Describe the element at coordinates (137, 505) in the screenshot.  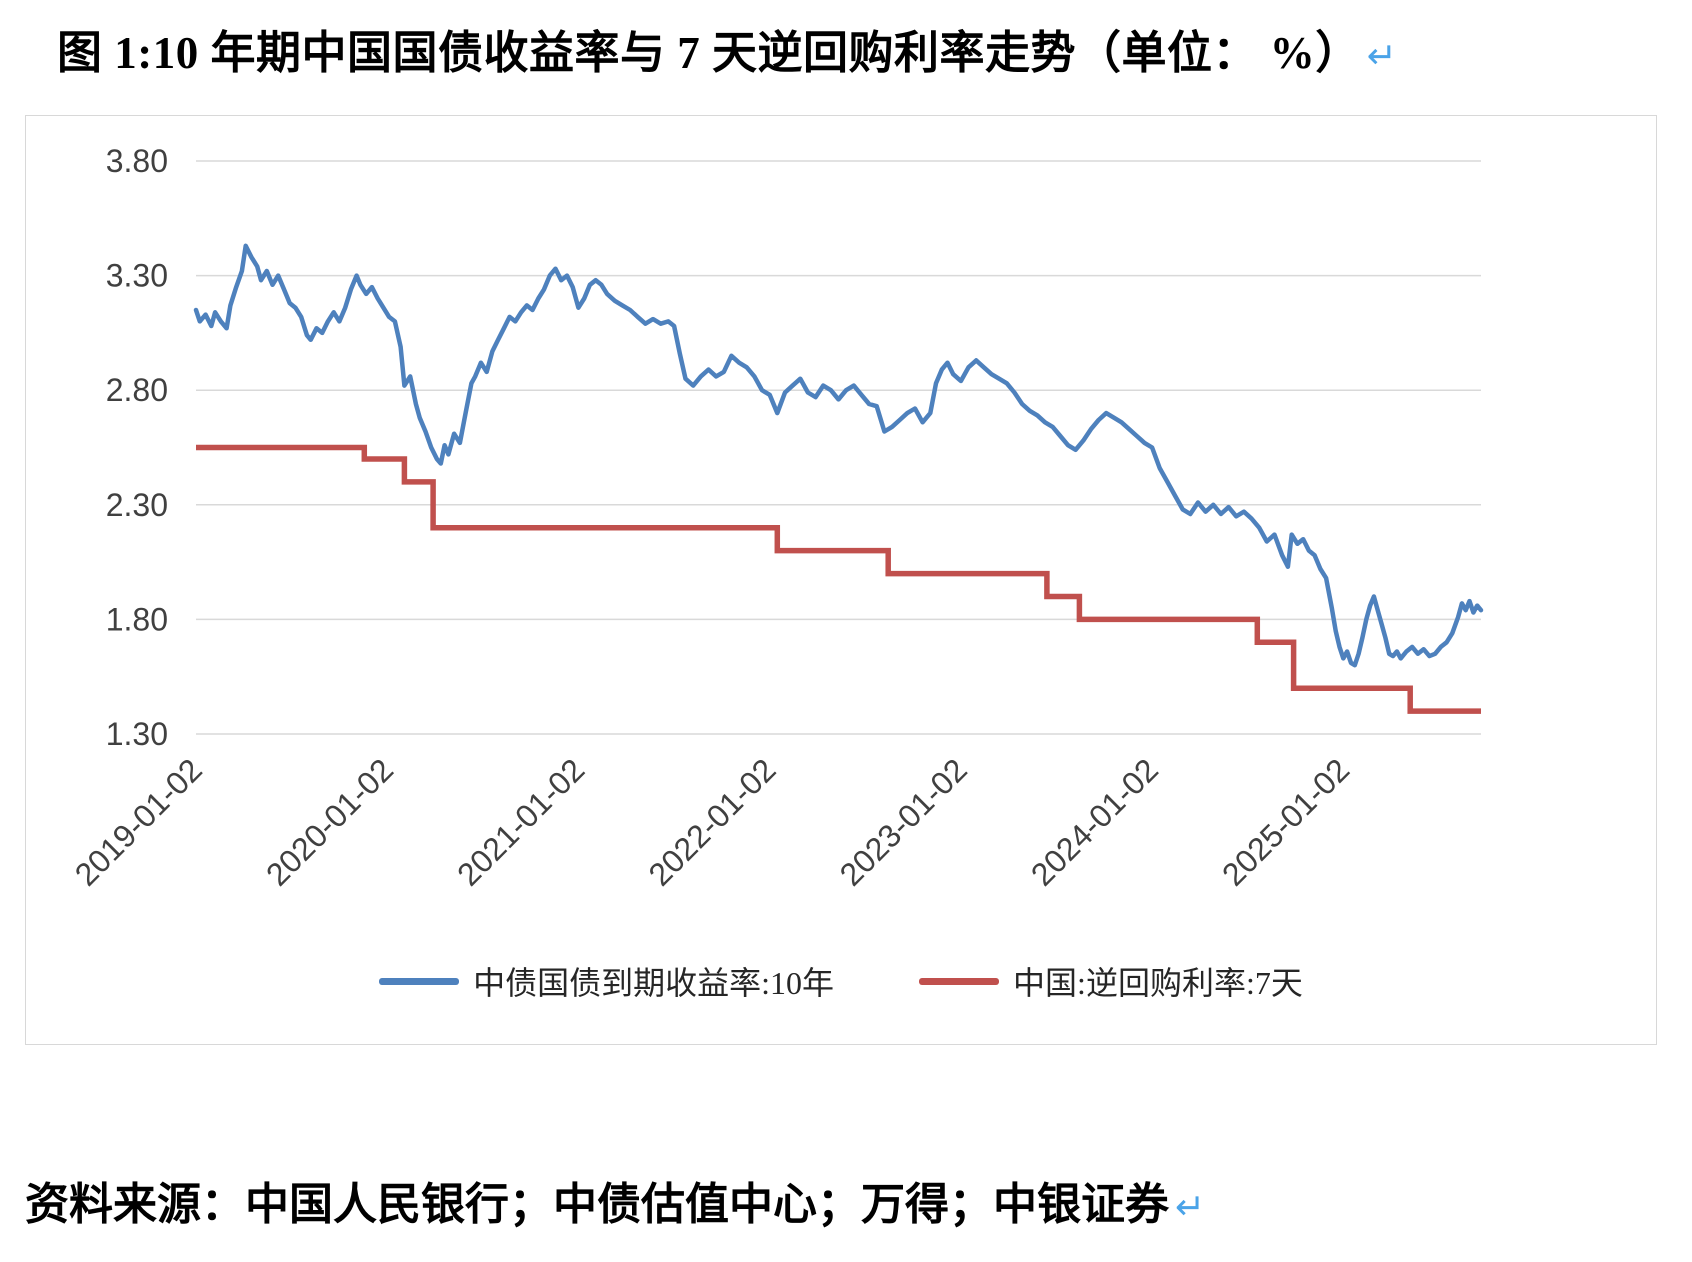
I see `svg-text: 2.30` at that location.